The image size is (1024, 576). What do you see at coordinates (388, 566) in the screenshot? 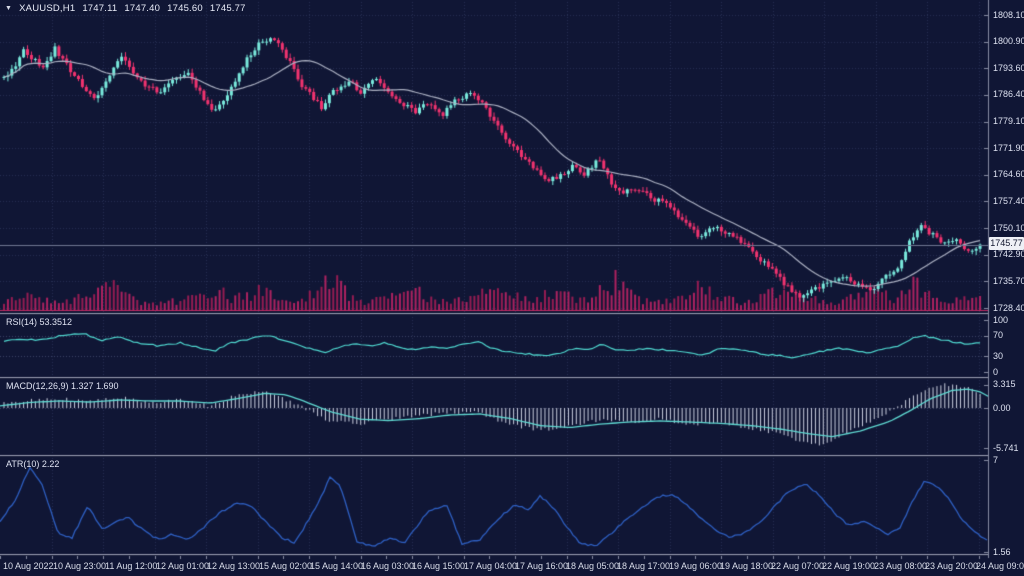
I see `time-axis-label: 16 Aug 03:00` at bounding box center [388, 566].